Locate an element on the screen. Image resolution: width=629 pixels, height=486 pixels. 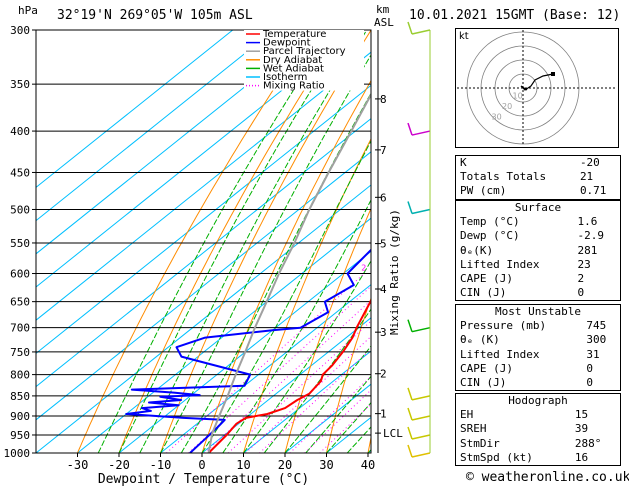
temp-tick-label: -30 is located at coordinates (78, 465).